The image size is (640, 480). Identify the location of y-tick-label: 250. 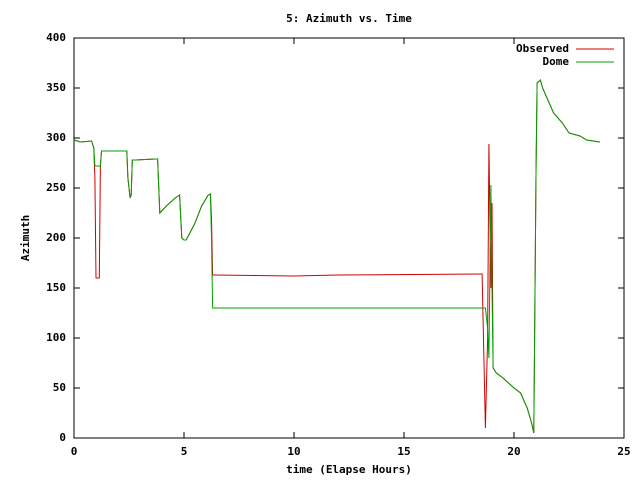
(56, 187).